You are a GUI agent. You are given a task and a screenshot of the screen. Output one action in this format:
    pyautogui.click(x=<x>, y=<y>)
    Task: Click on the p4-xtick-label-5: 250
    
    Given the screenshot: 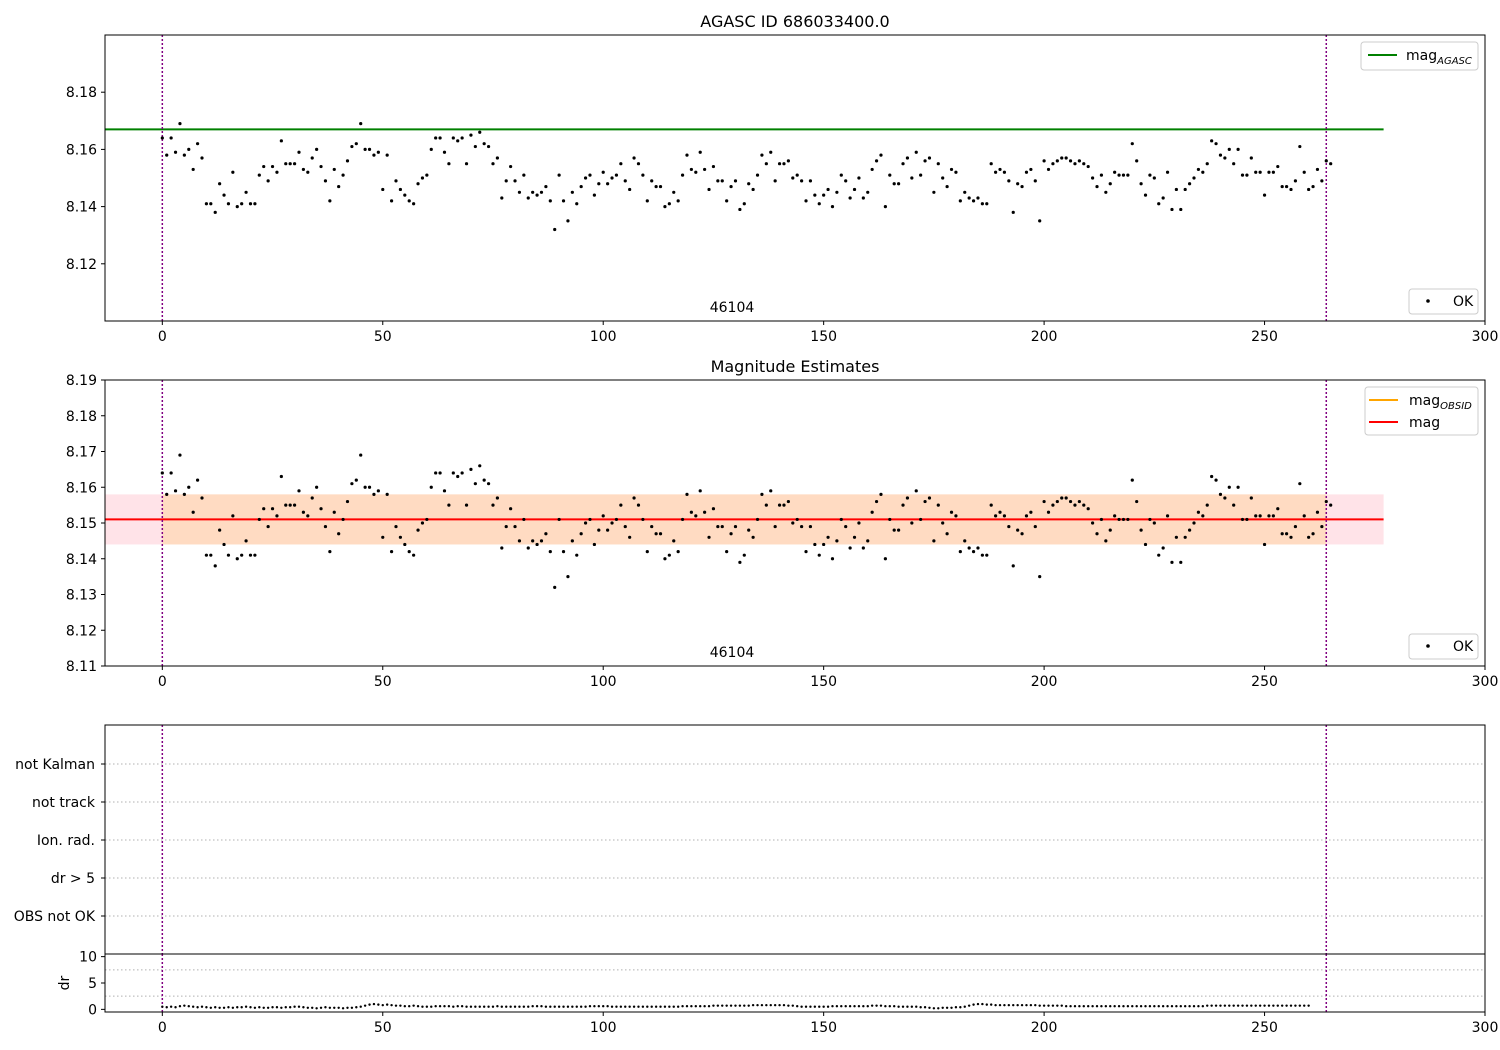 What is the action you would take?
    pyautogui.click(x=1264, y=1028)
    